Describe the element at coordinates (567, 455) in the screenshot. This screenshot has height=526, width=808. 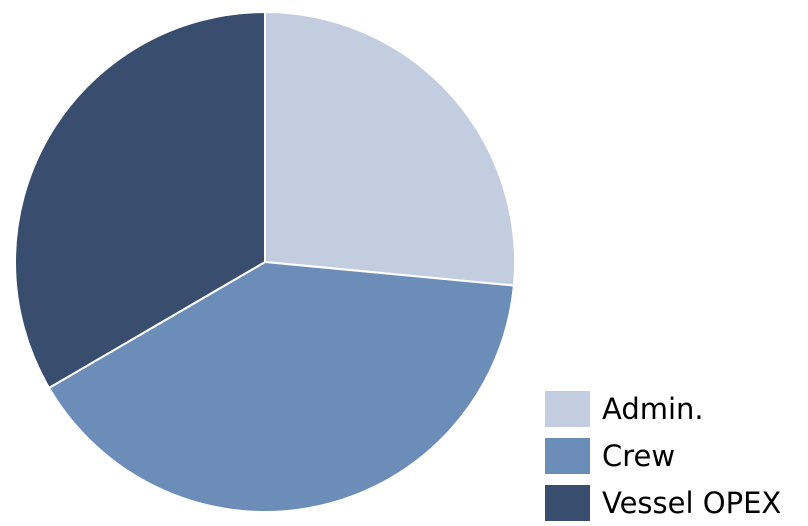
I see `legend-swatch-crew` at that location.